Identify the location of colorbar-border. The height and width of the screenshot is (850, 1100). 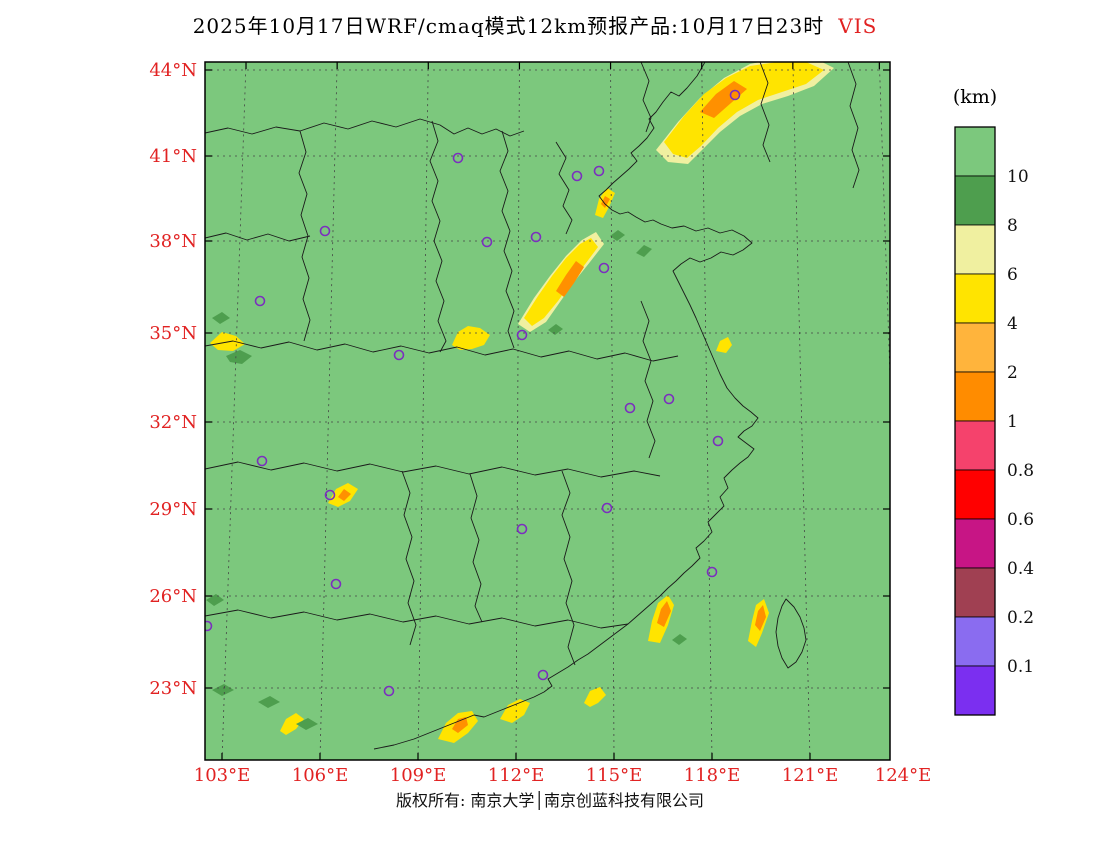
(975, 421).